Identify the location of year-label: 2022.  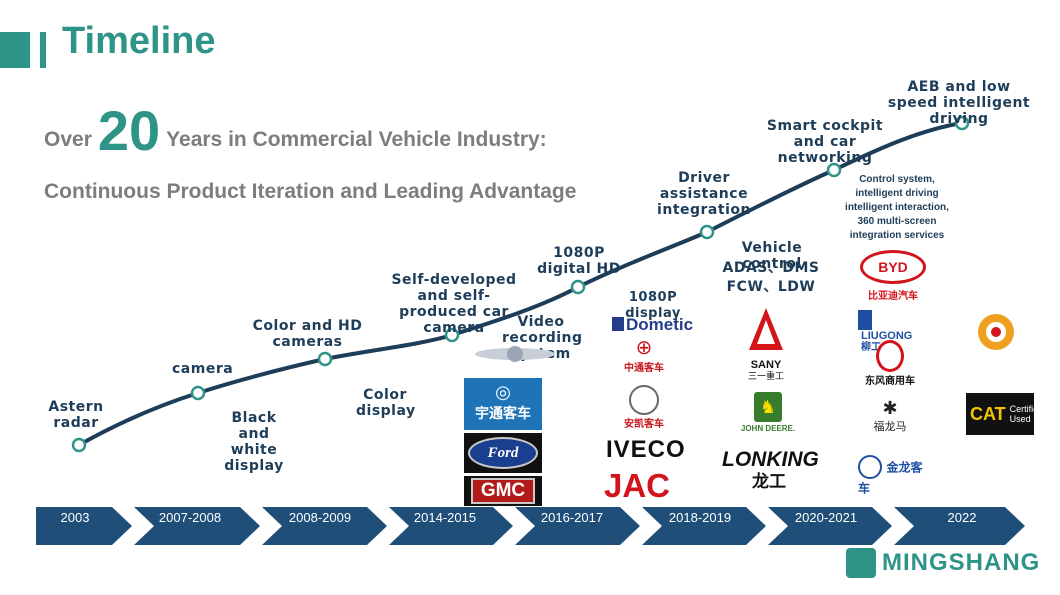
(962, 517).